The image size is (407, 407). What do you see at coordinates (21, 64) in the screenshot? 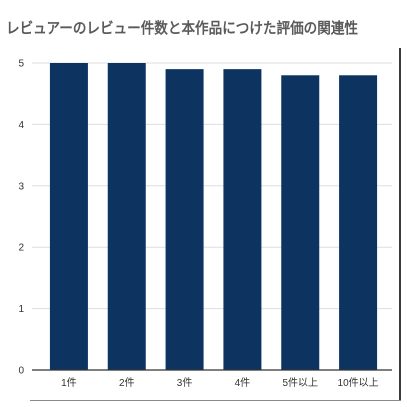
I see `y-tick-label: 5` at bounding box center [21, 64].